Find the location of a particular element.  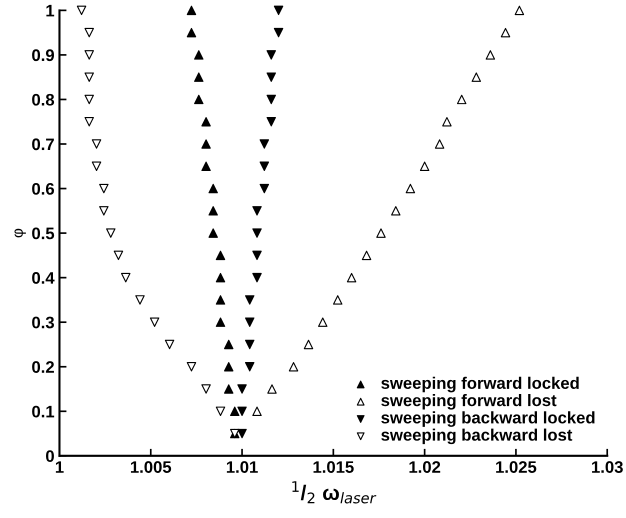

x-tick-label: 1.005 is located at coordinates (151, 467).